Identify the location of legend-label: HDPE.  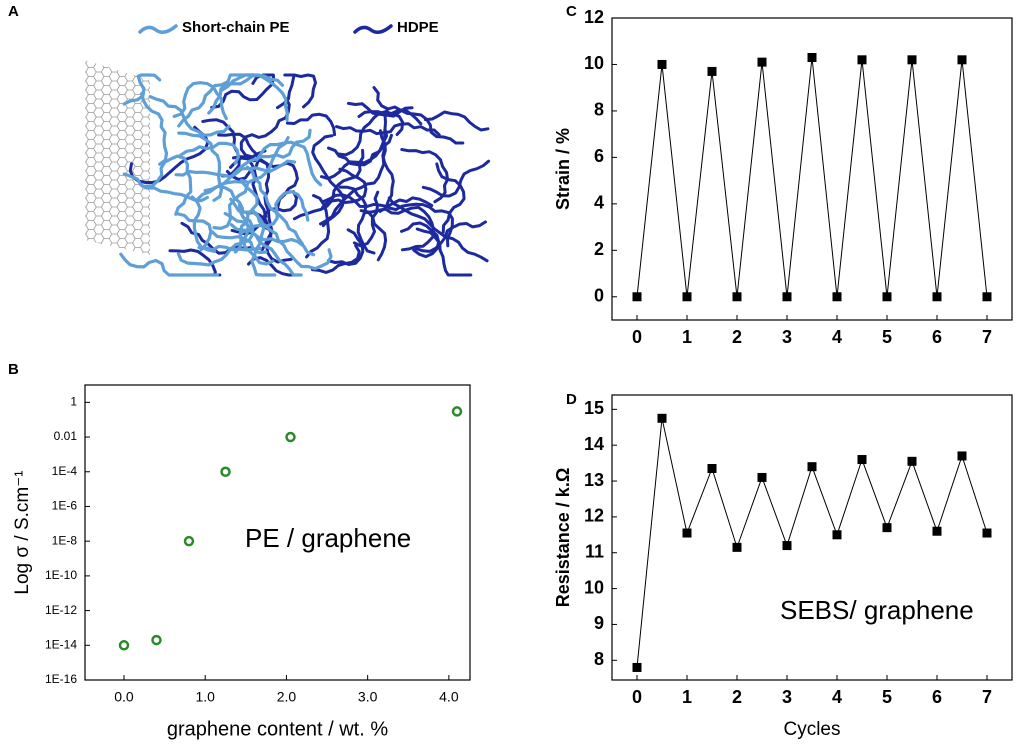
(418, 27).